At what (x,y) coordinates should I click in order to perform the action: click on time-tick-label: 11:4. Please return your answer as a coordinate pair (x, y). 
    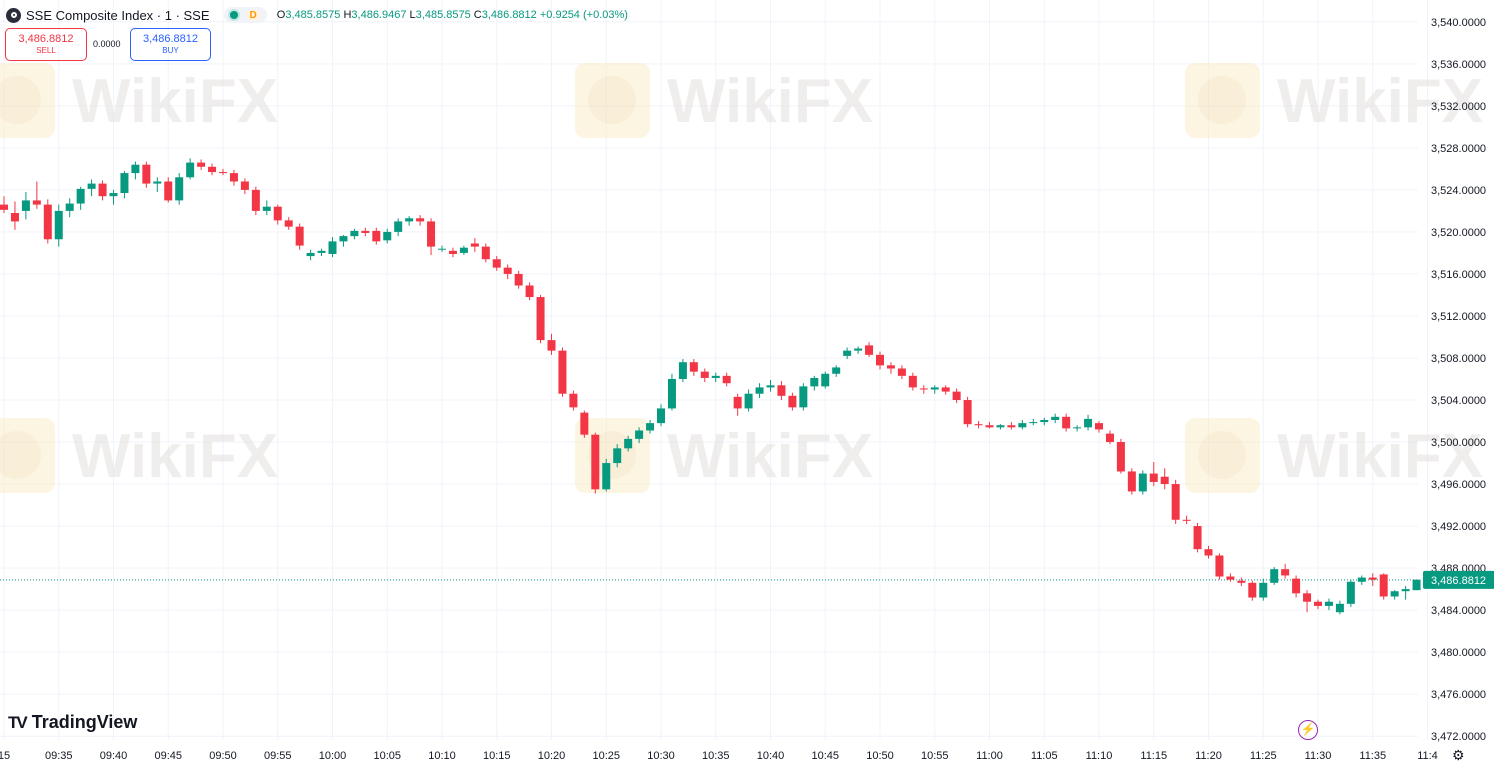
    Looking at the image, I should click on (1427, 756).